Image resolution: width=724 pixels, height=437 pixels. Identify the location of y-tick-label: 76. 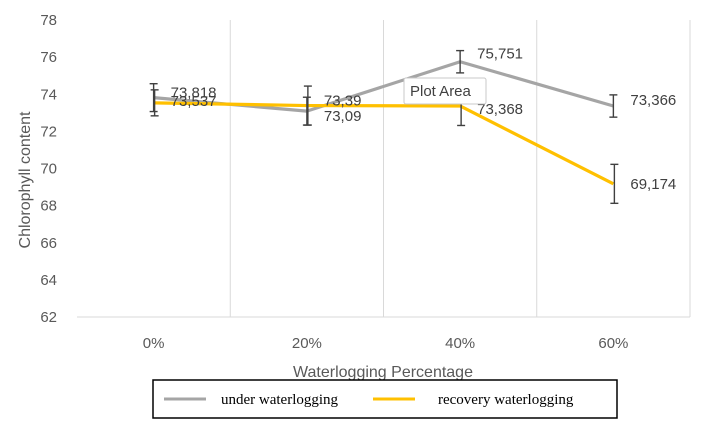
(48, 57).